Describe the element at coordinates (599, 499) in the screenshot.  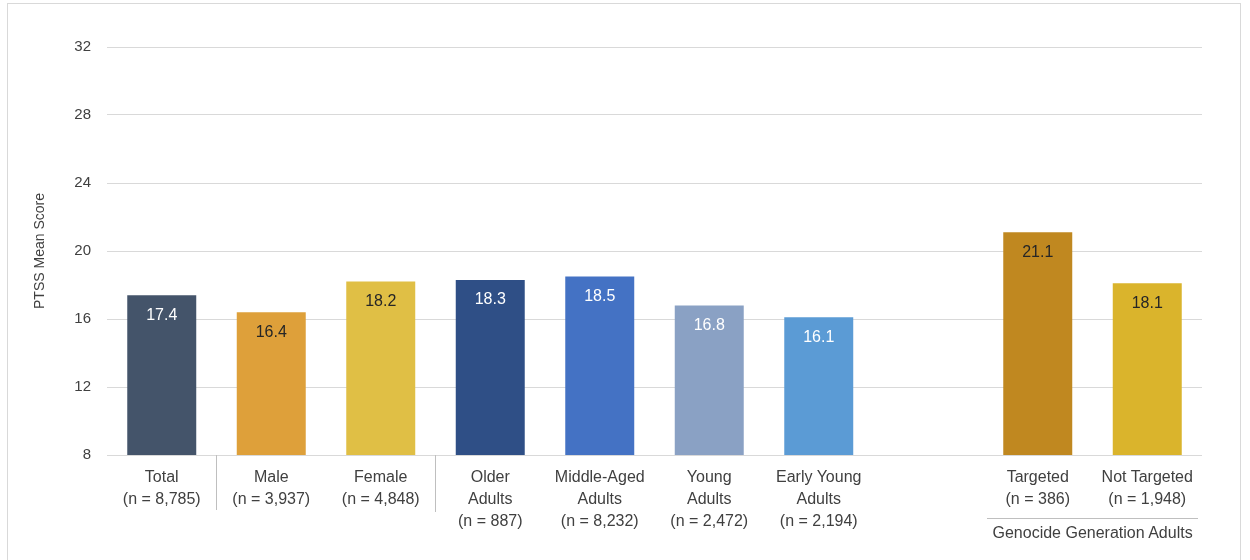
I see `x-tick-label: Middle-Aged Adults (n = 8,232)` at that location.